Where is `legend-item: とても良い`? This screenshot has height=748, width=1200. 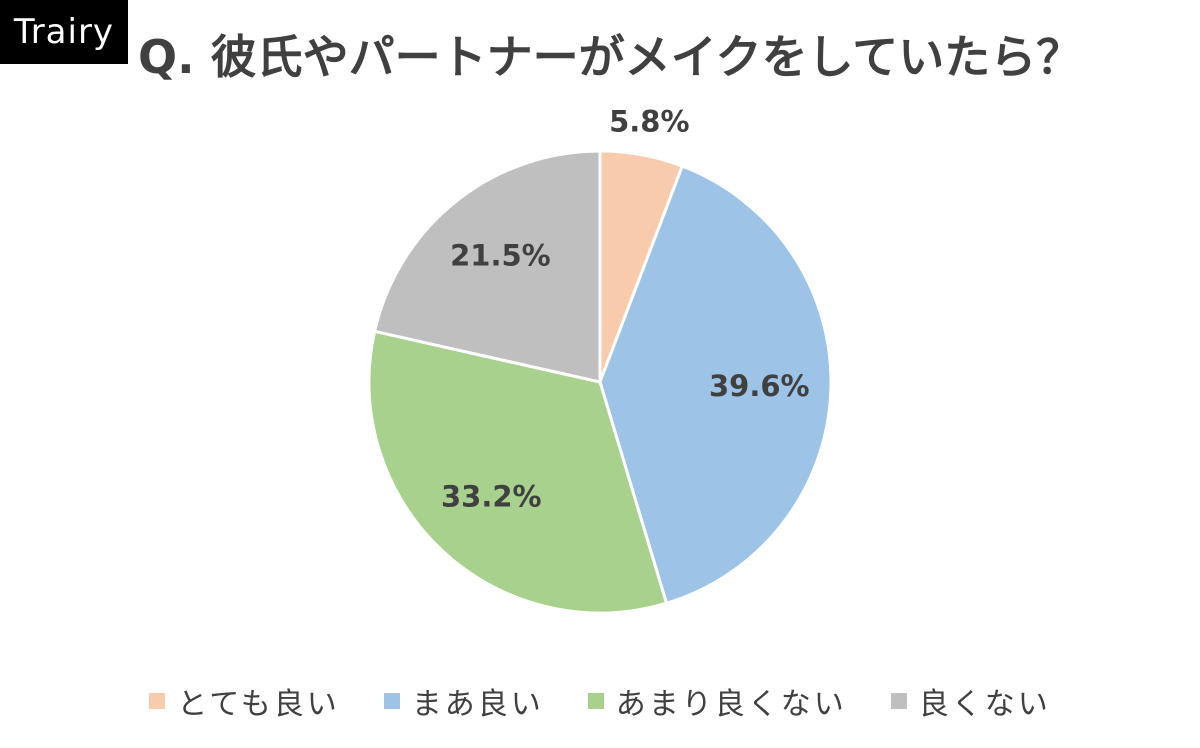
legend-item: とても良い is located at coordinates (244, 701).